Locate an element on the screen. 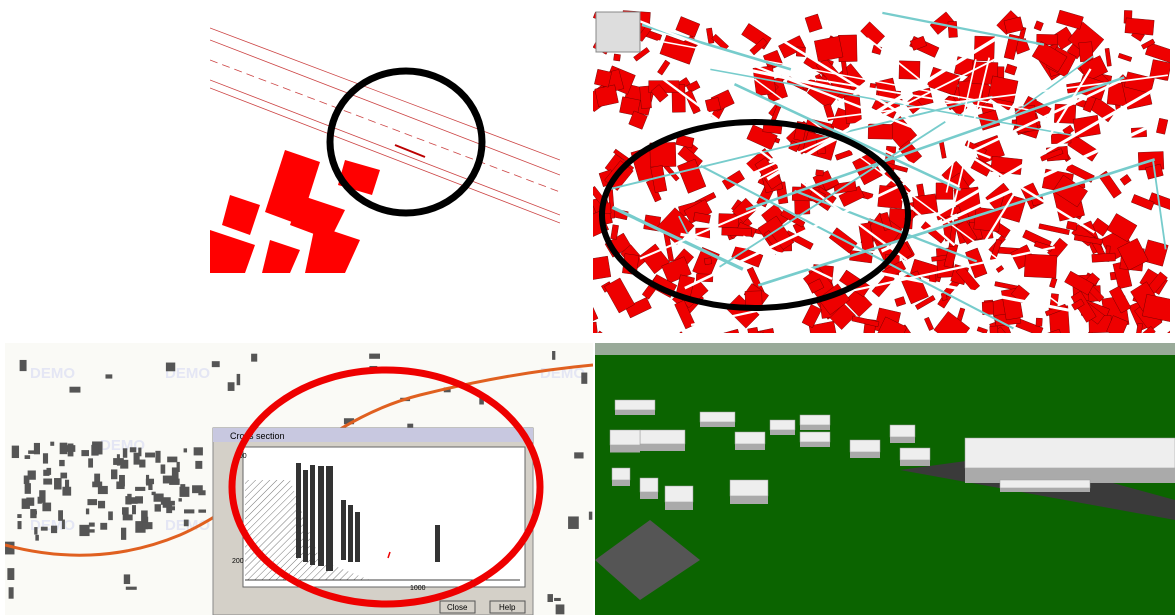  button-label: Close is located at coordinates (457, 607).